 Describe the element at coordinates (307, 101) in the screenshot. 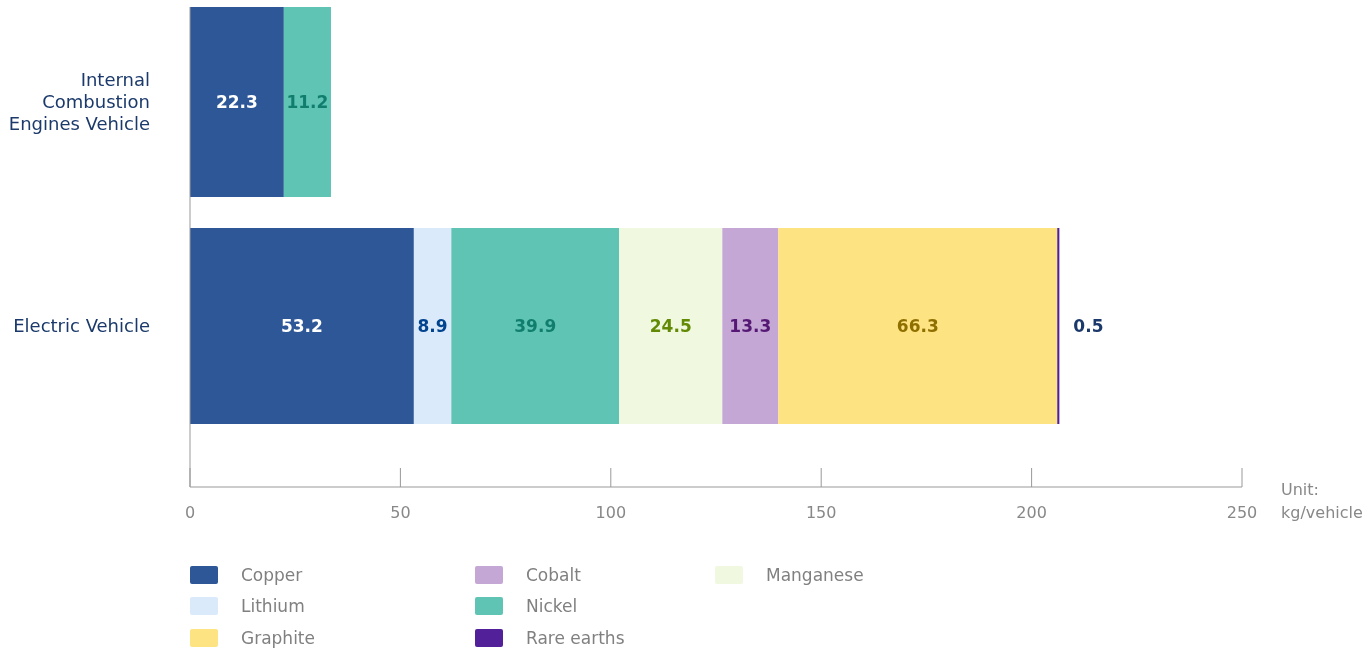

I see `data-label: 11.2` at that location.